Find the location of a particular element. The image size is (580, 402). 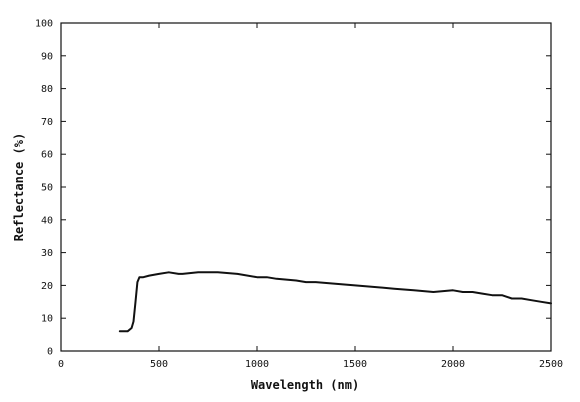

y-tick-label: 100 is located at coordinates (44, 24).